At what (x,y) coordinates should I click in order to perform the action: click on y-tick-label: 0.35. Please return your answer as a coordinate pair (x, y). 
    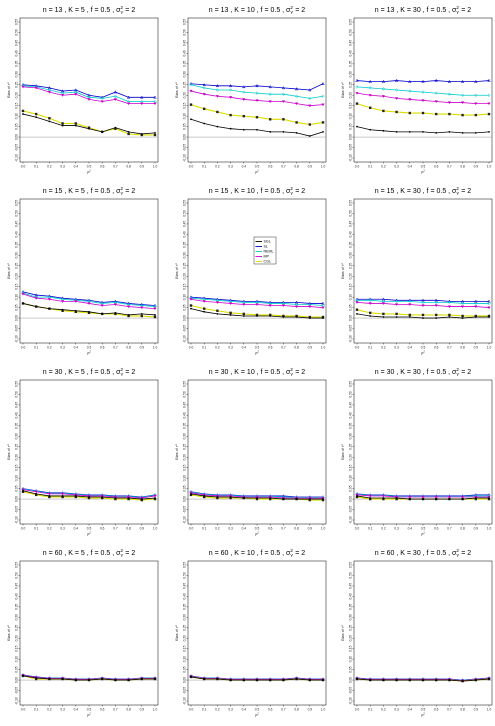
    Looking at the image, I should click on (17, 607).